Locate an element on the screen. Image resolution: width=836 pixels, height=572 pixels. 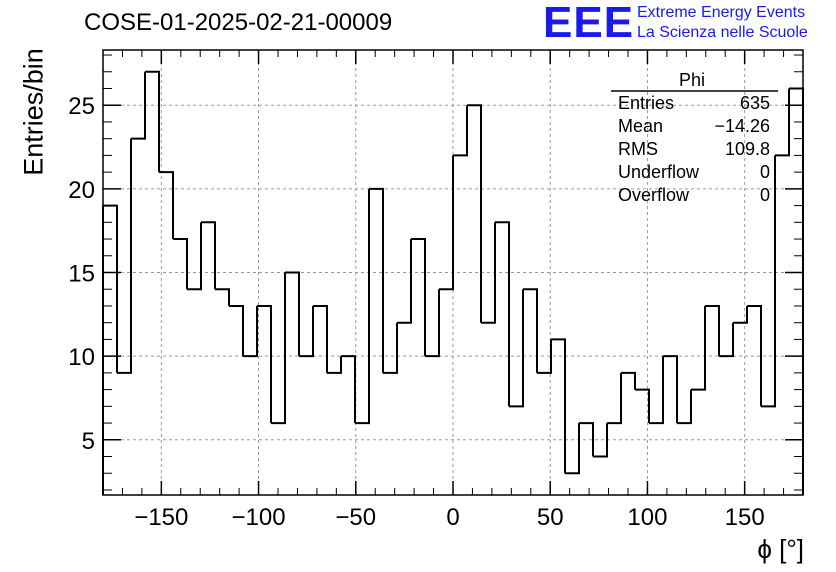
x-tick-label: 100 is located at coordinates (647, 517).